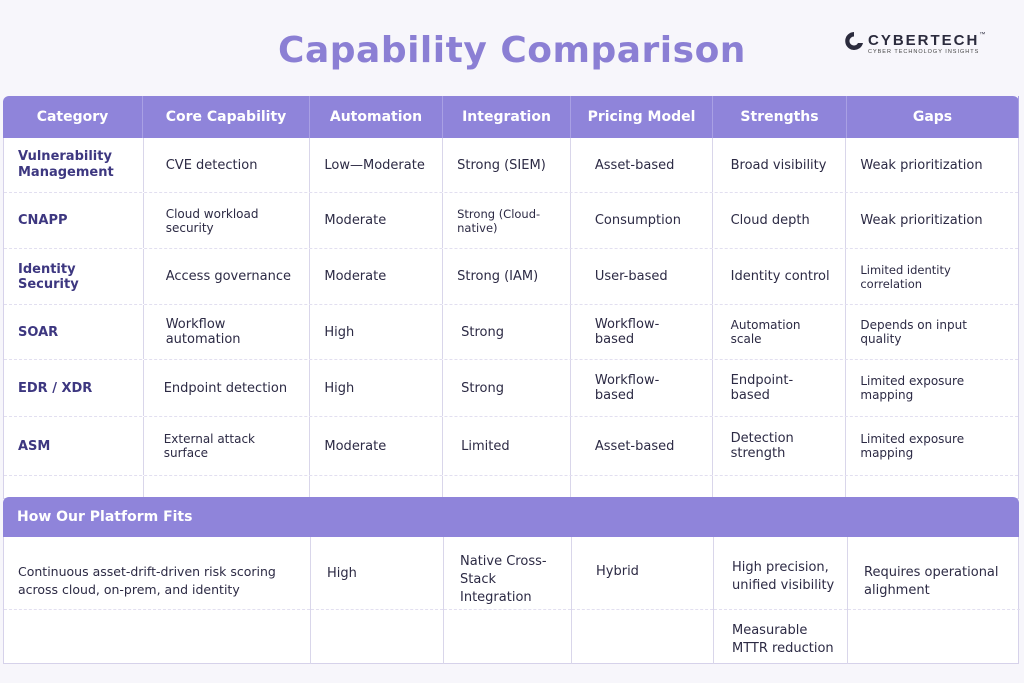  Describe the element at coordinates (73, 117) in the screenshot. I see `header-category: Category` at that location.